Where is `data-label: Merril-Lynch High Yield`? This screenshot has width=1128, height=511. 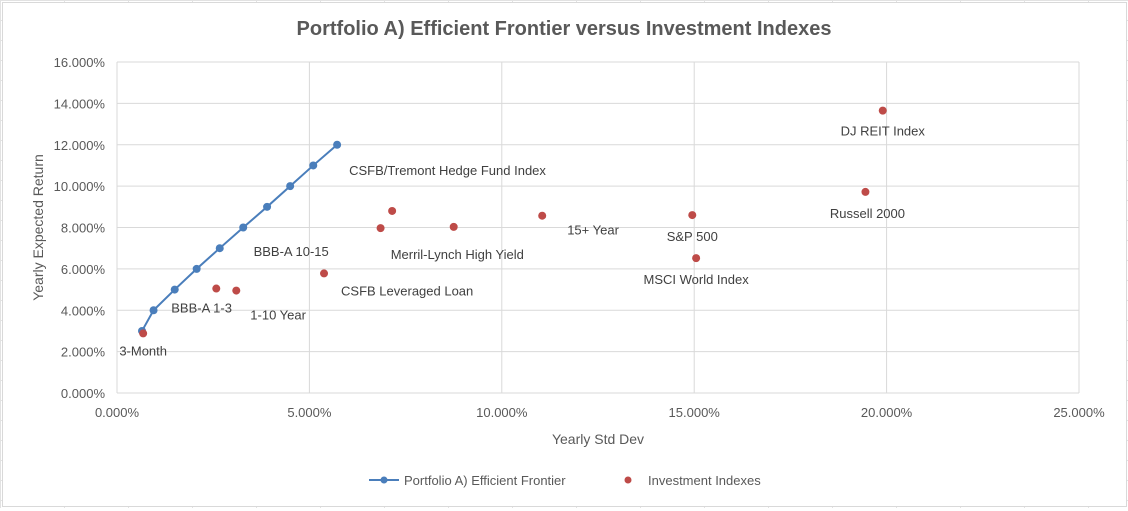 data-label: Merril-Lynch High Yield is located at coordinates (457, 254).